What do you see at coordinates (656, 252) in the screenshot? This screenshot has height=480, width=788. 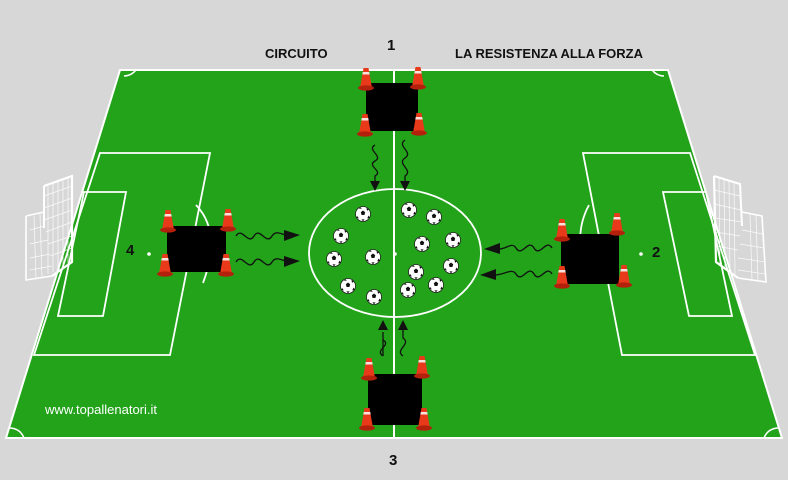 I see `station-2-label: 2` at bounding box center [656, 252].